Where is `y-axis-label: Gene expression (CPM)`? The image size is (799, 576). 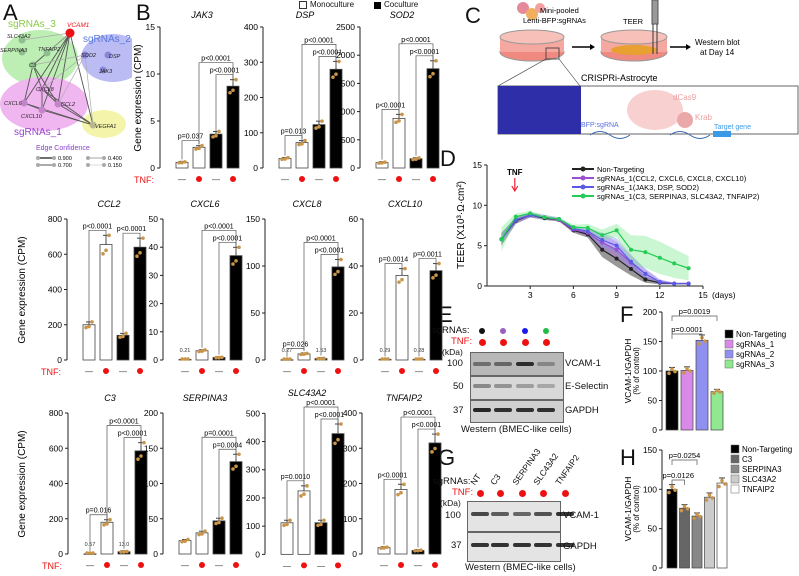 y-axis-label: Gene expression (CPM) is located at coordinates (22, 483).